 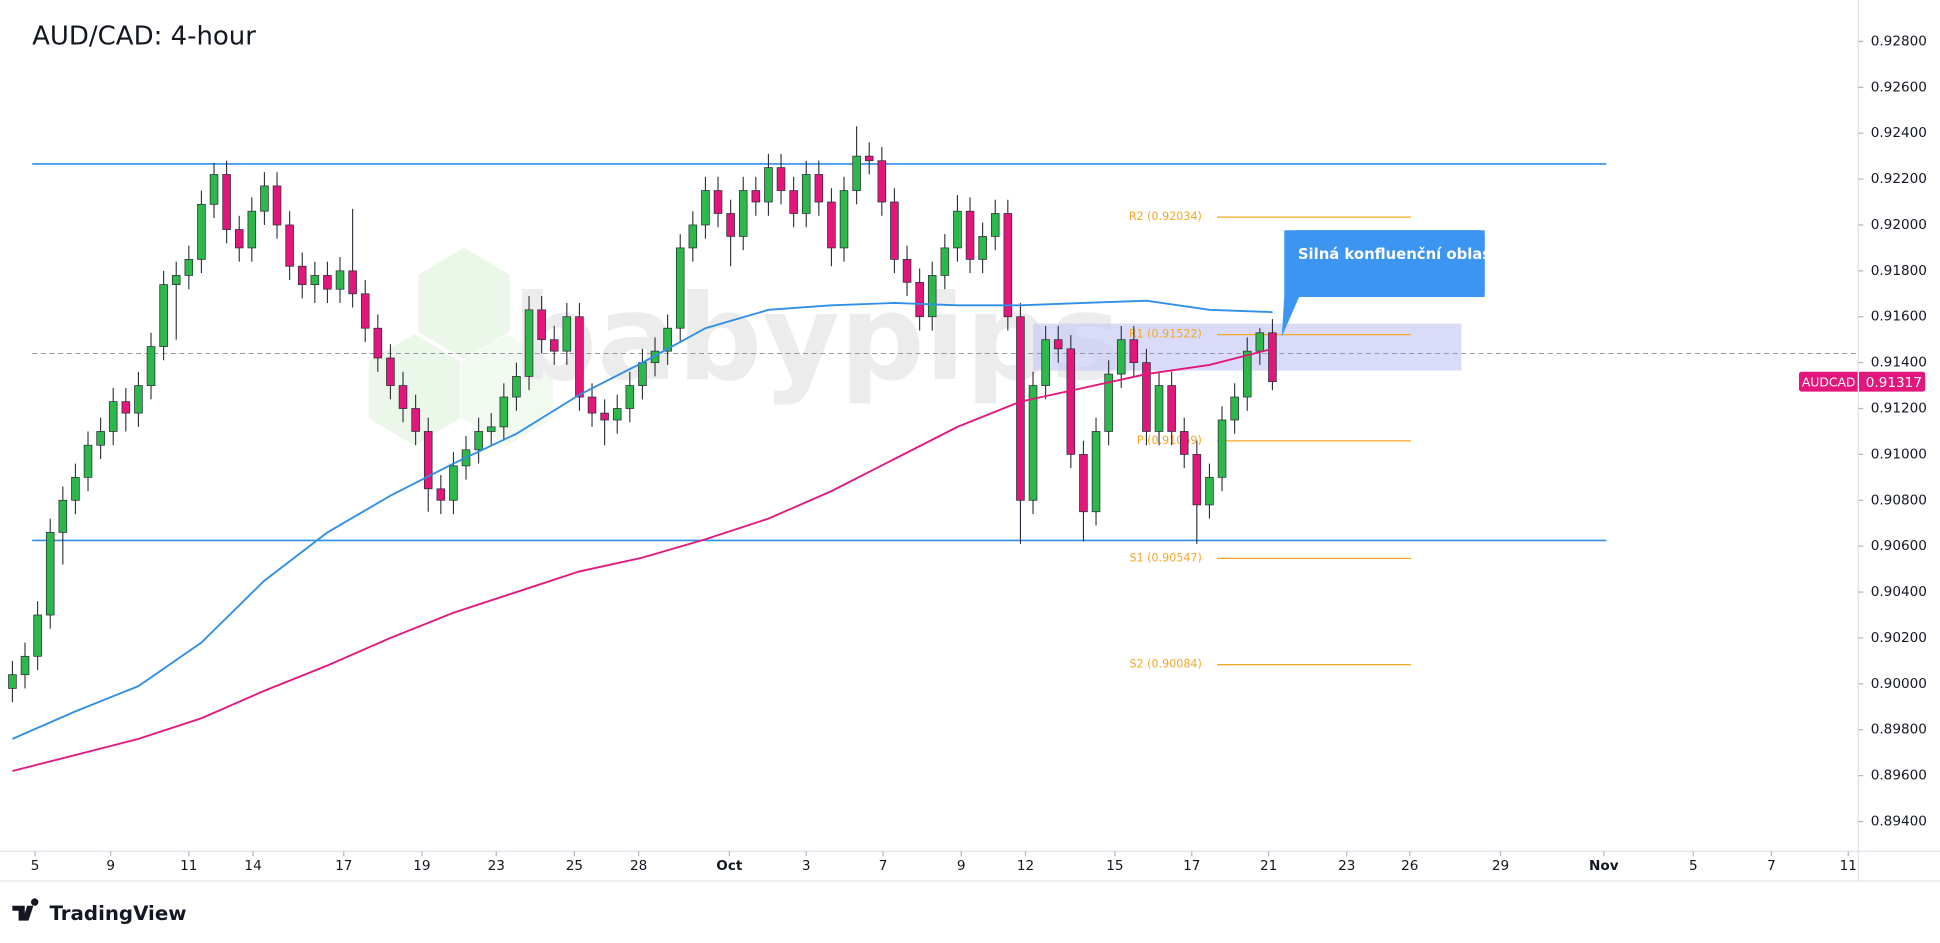 What do you see at coordinates (1899, 41) in the screenshot?
I see `y-tick-label: 0.92800` at bounding box center [1899, 41].